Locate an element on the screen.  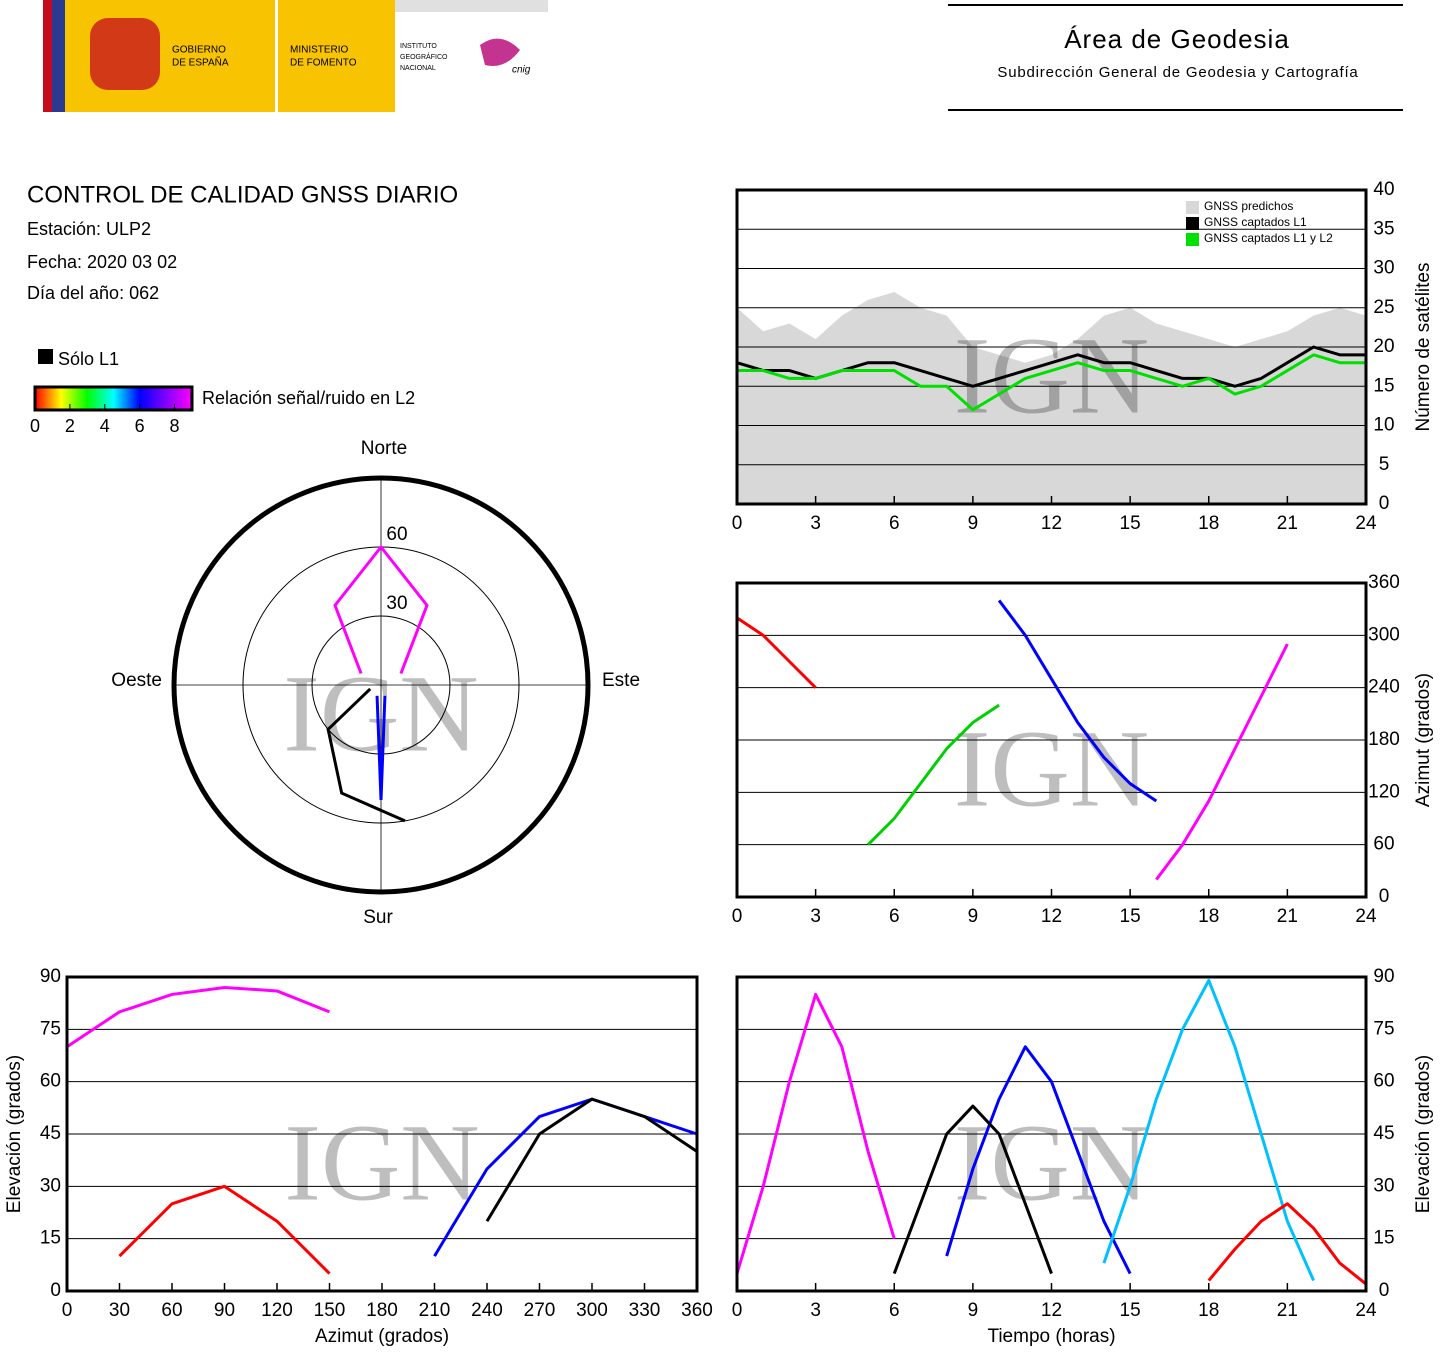
x-tick-label: 150 is located at coordinates (330, 1310).